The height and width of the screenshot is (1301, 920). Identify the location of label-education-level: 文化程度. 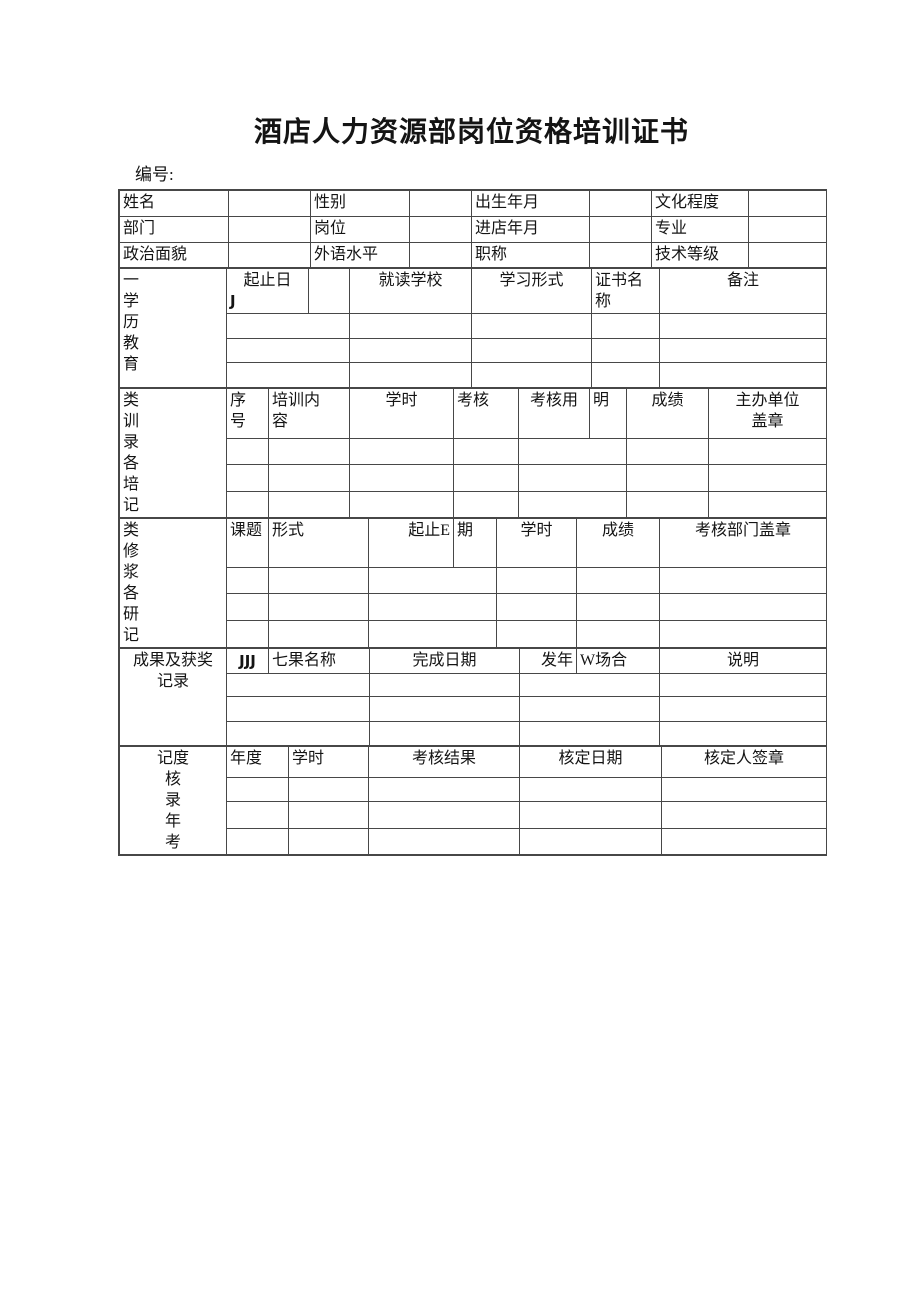
(700, 203).